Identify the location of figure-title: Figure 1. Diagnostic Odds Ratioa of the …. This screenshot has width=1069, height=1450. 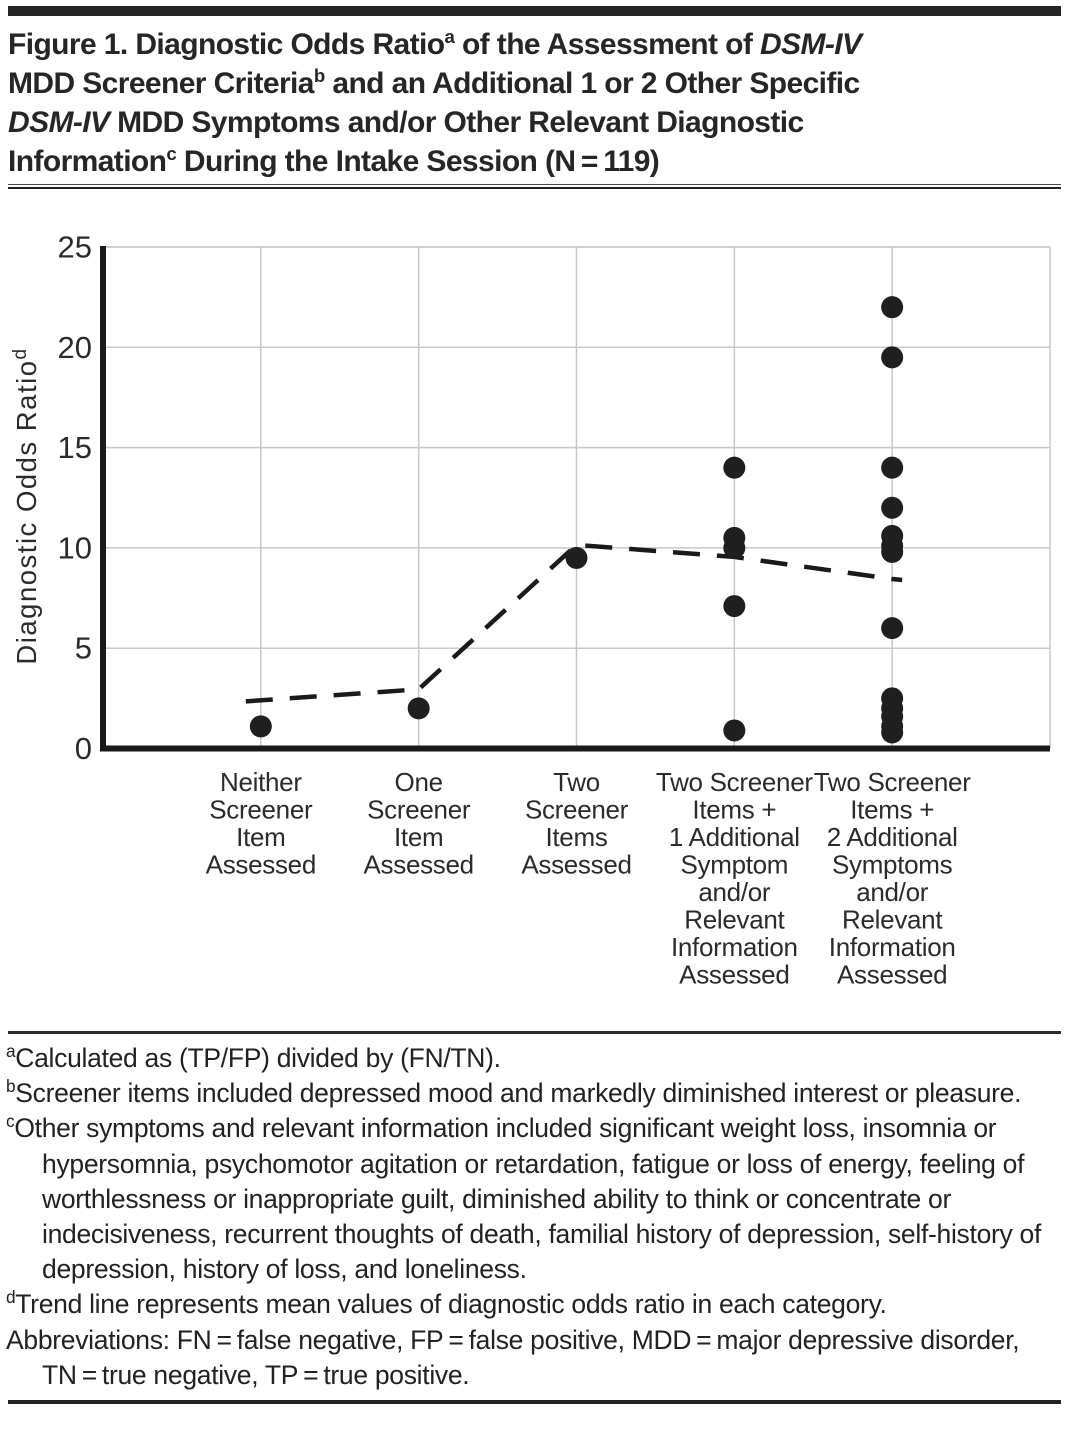
(534, 103).